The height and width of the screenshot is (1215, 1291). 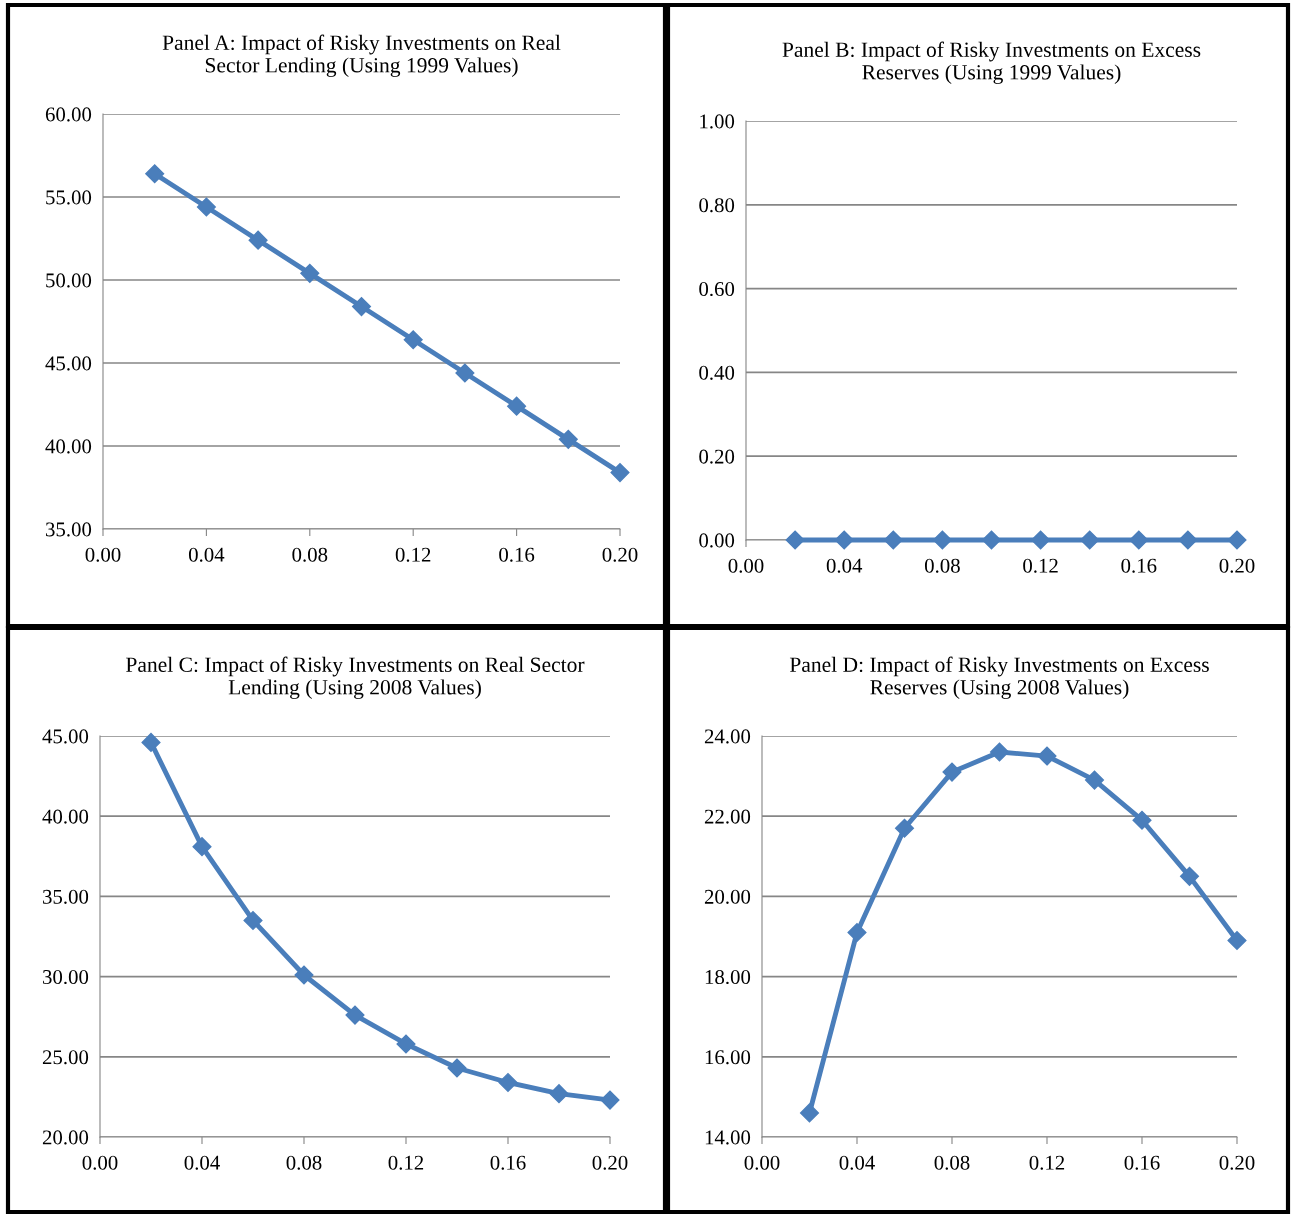 What do you see at coordinates (728, 1057) in the screenshot?
I see `y-tick-label: 16.00` at bounding box center [728, 1057].